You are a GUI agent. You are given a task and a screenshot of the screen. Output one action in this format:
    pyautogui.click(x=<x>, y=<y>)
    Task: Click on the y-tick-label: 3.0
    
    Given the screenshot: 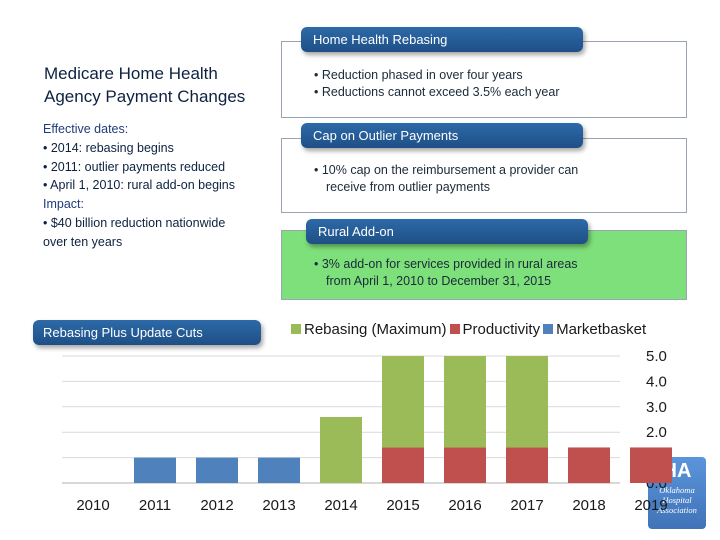 What is the action you would take?
    pyautogui.click(x=656, y=407)
    